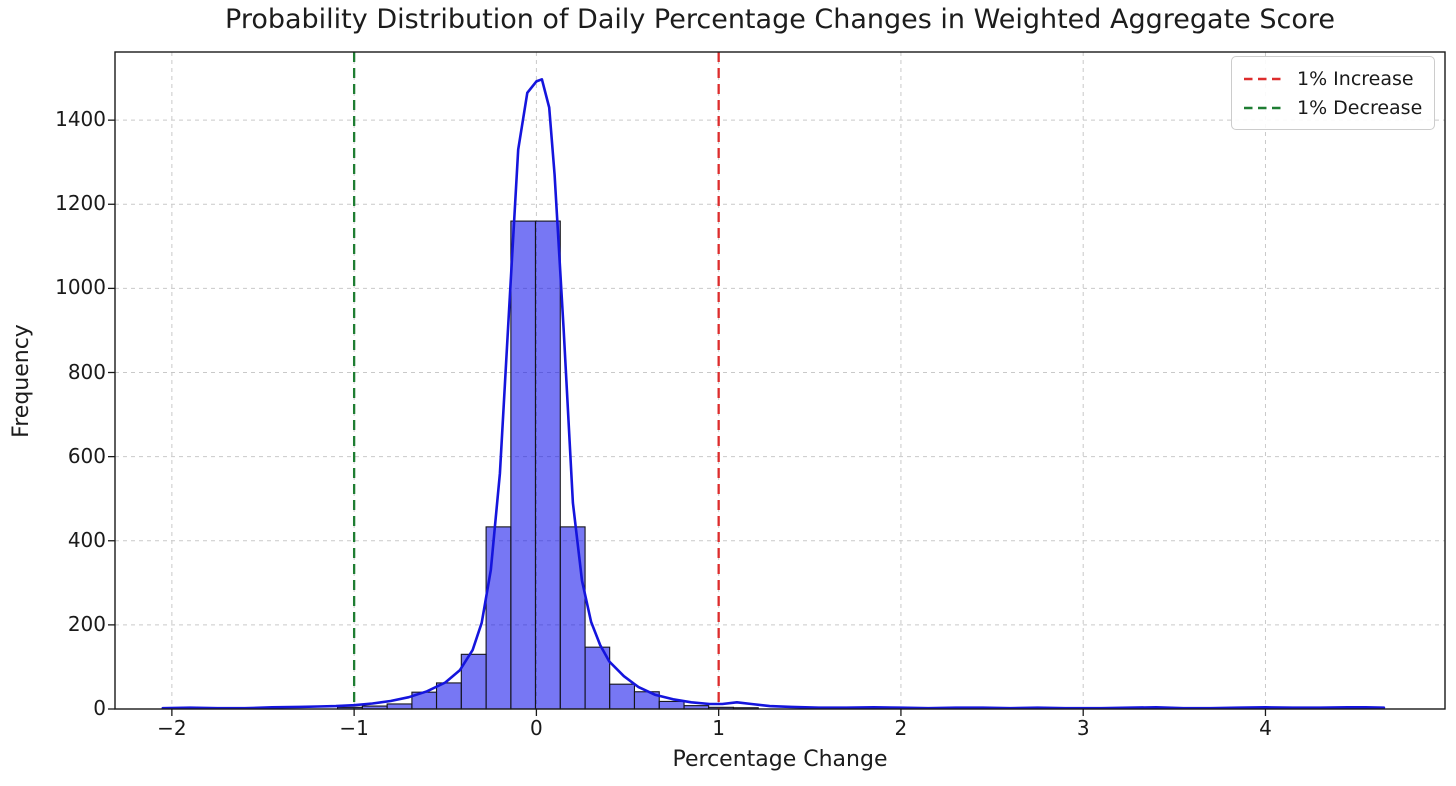  Describe the element at coordinates (1264, 78) in the screenshot. I see `red-dashed-line-icon` at that location.